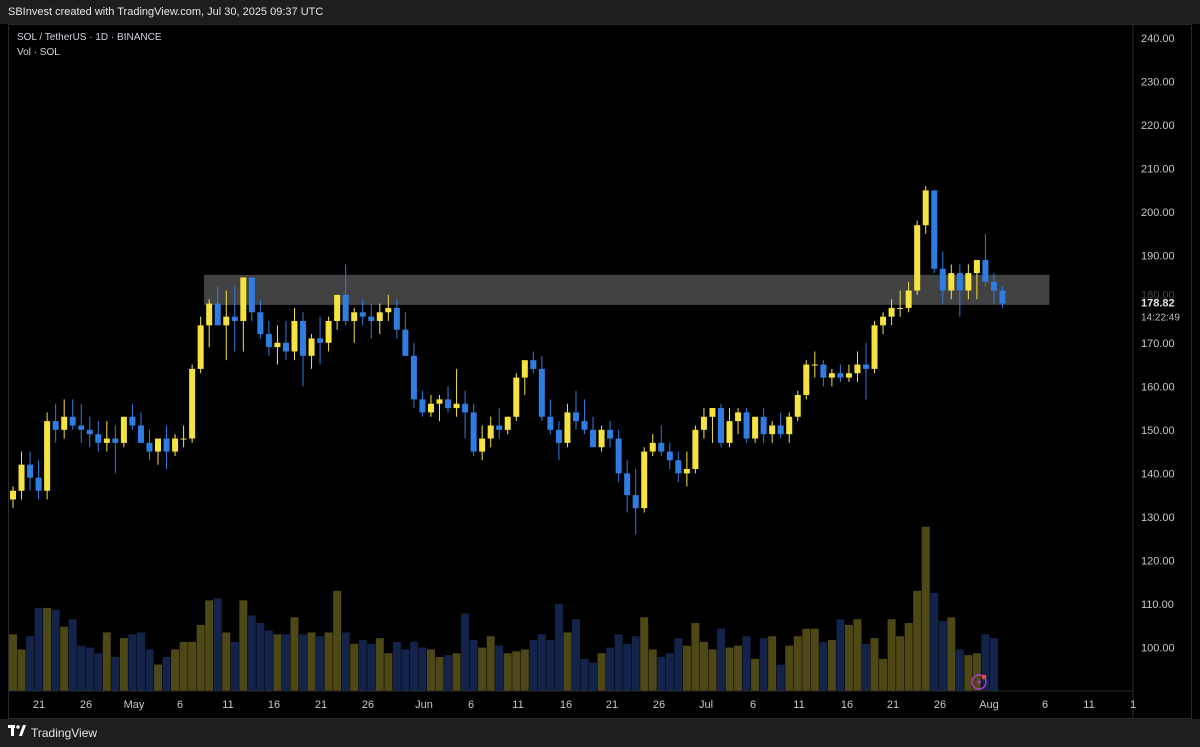 Image resolution: width=1200 pixels, height=747 pixels. Describe the element at coordinates (1158, 561) in the screenshot. I see `y-tick-label: 120.00` at that location.